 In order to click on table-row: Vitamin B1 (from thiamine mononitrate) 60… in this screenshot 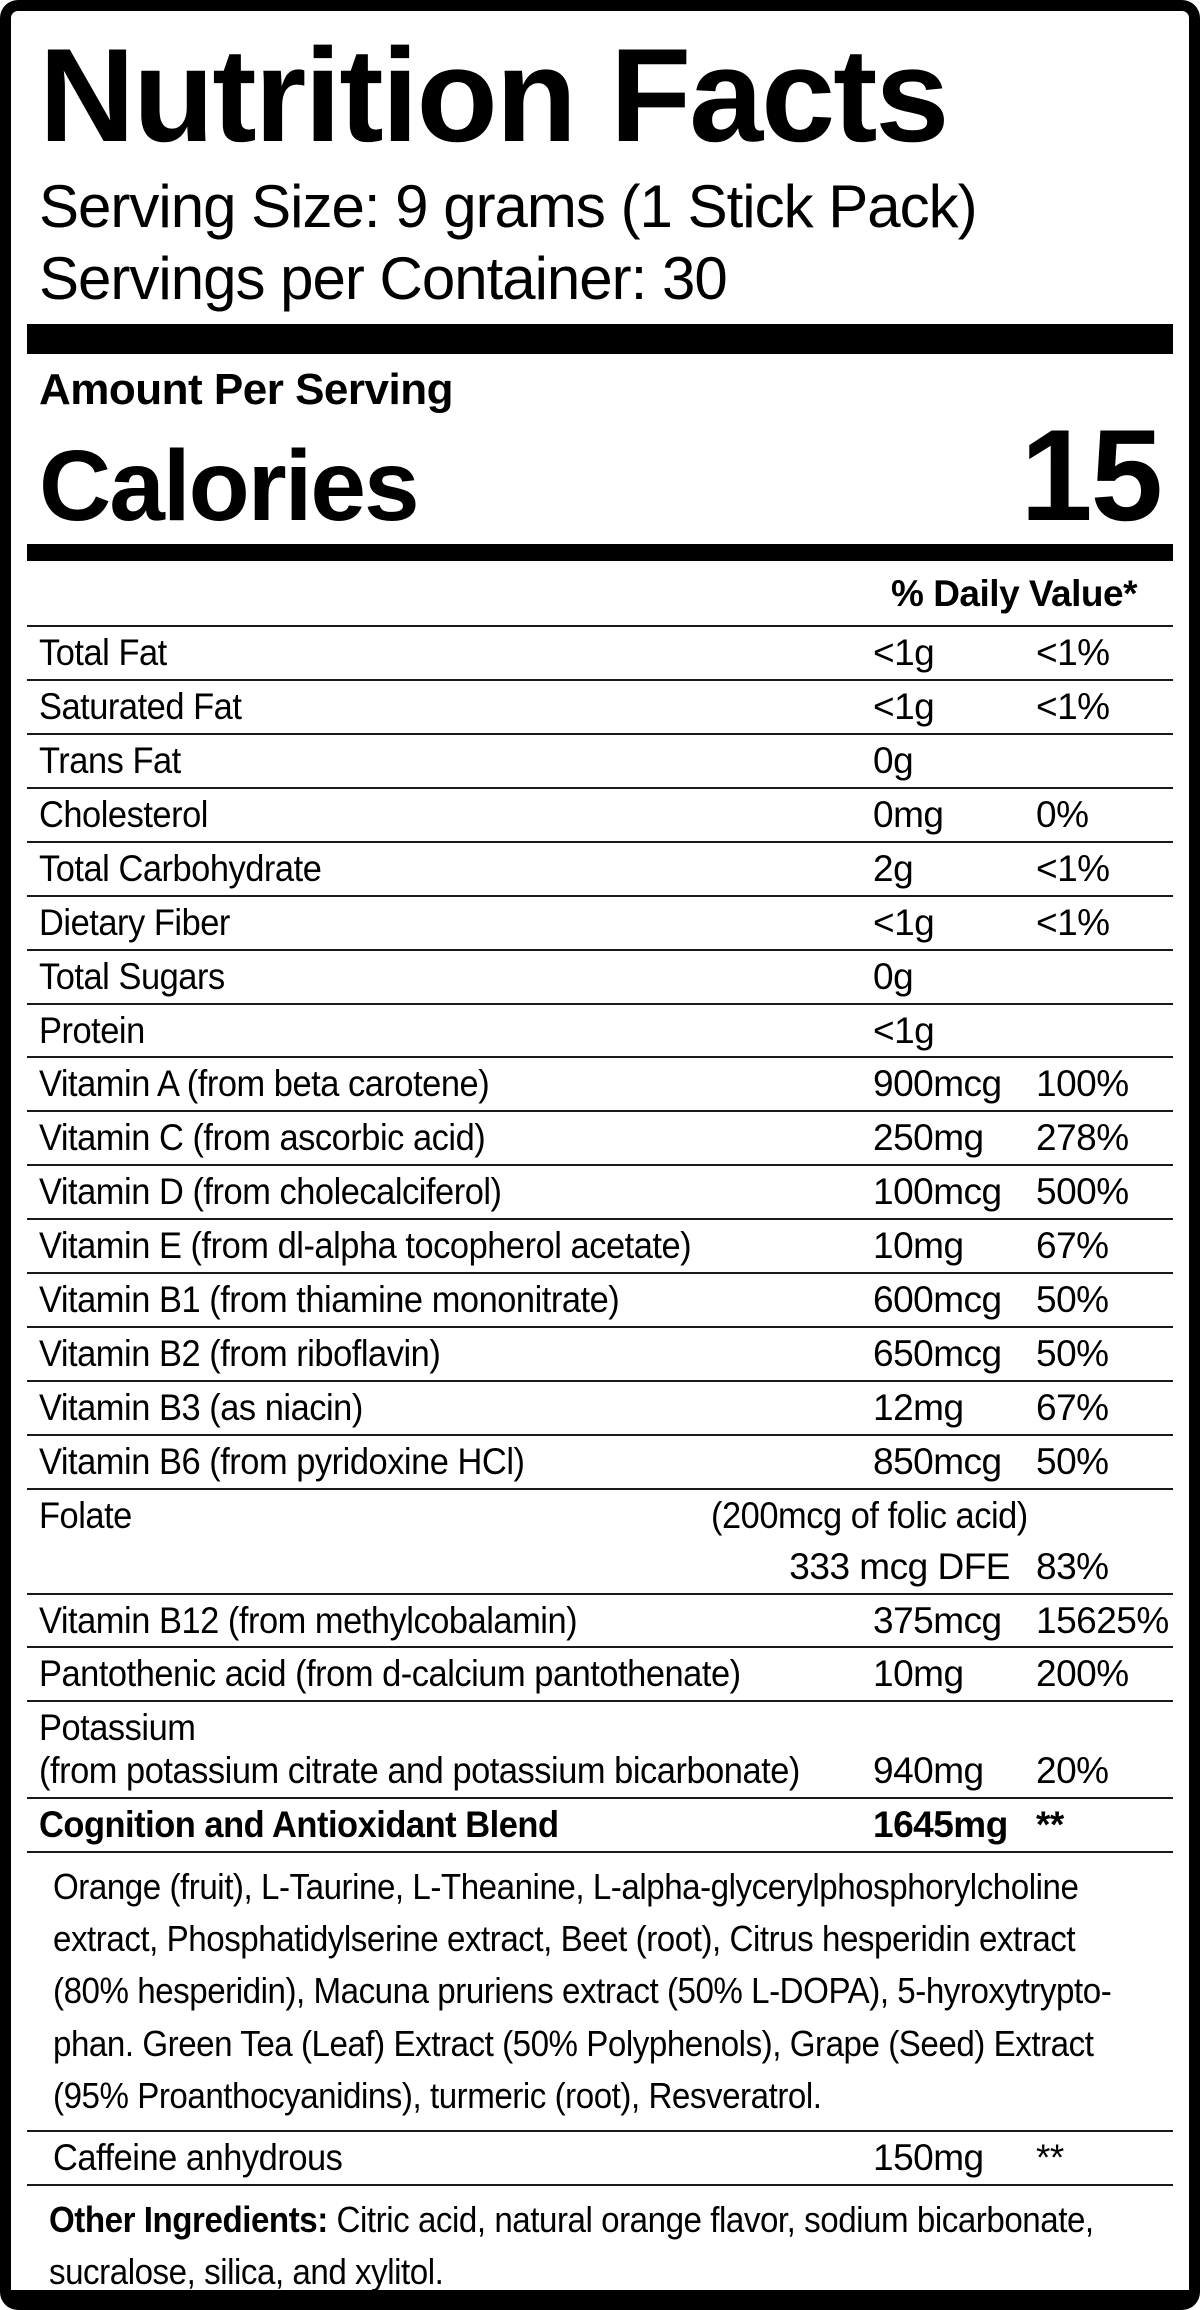, I will do `click(600, 1299)`.